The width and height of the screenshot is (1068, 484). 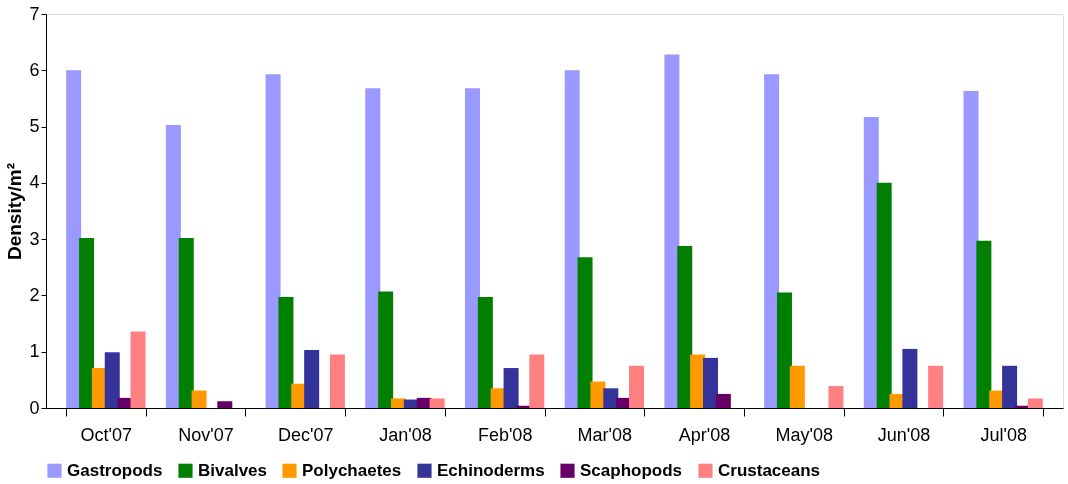 I want to click on y-tick-label: 2, so click(x=34, y=294).